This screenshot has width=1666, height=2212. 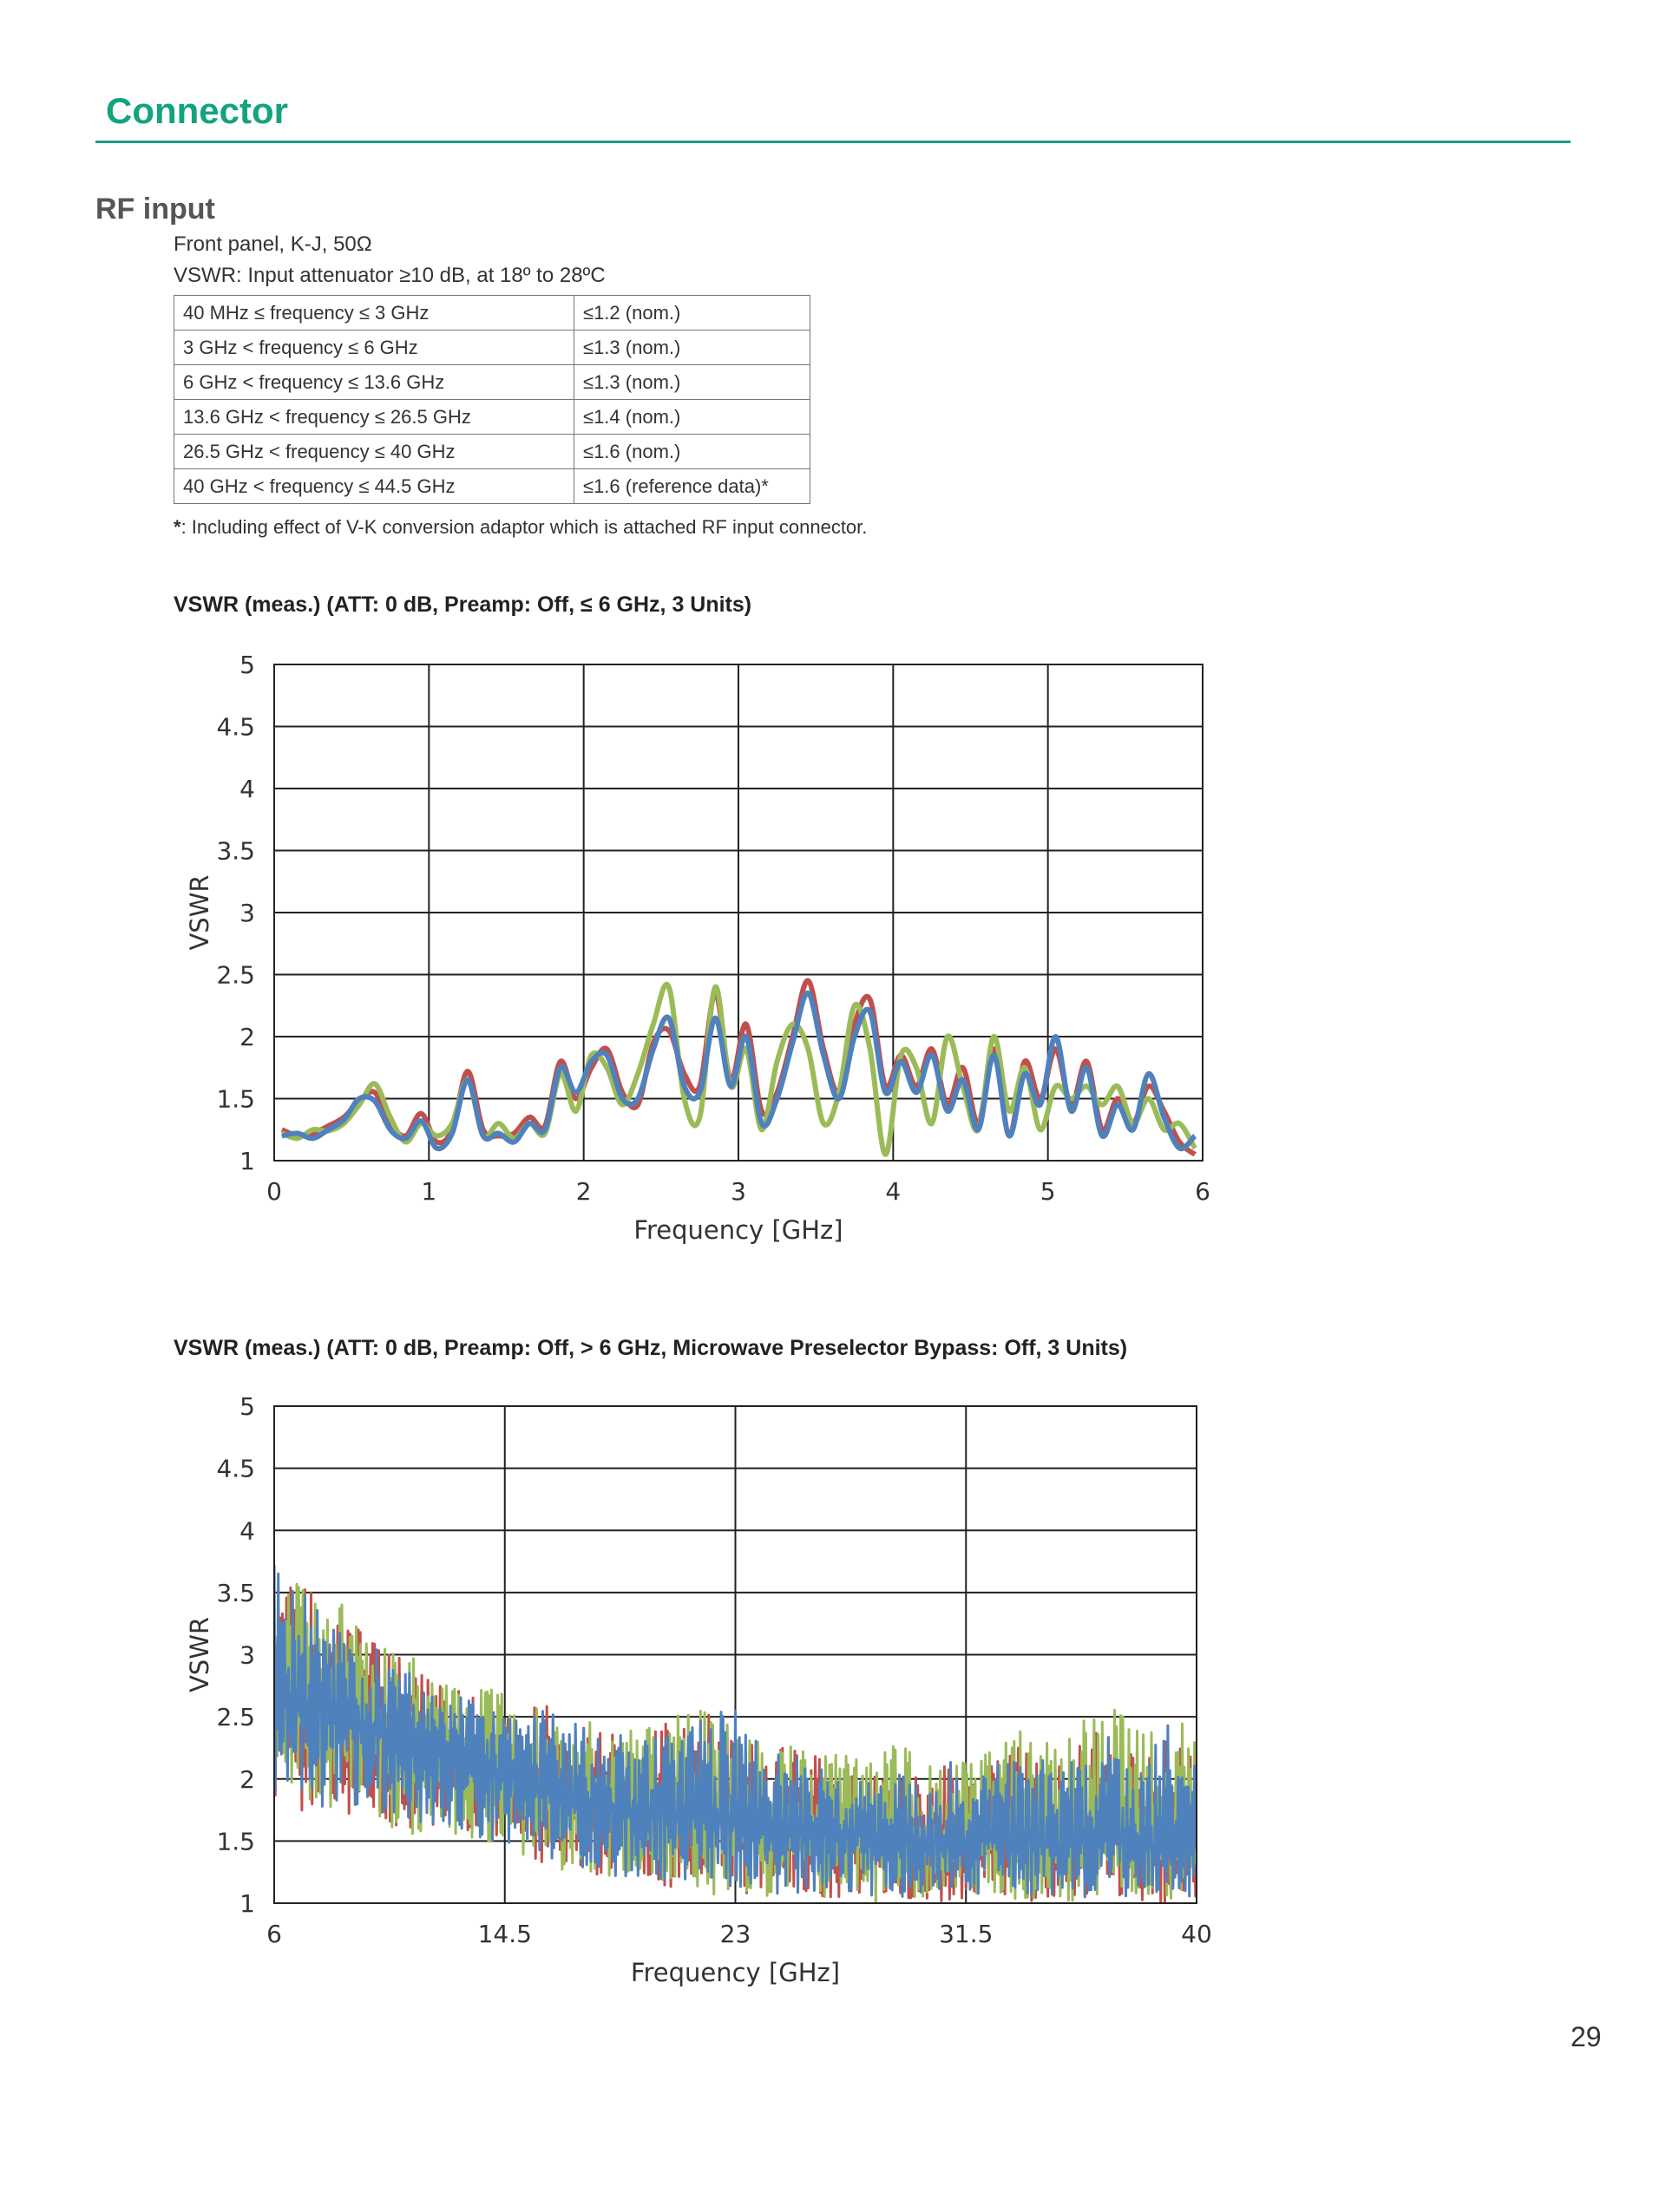 What do you see at coordinates (374, 451) in the screenshot?
I see `table-cell-range: 26.5 GHz < frequency ≤ 40 GHz` at bounding box center [374, 451].